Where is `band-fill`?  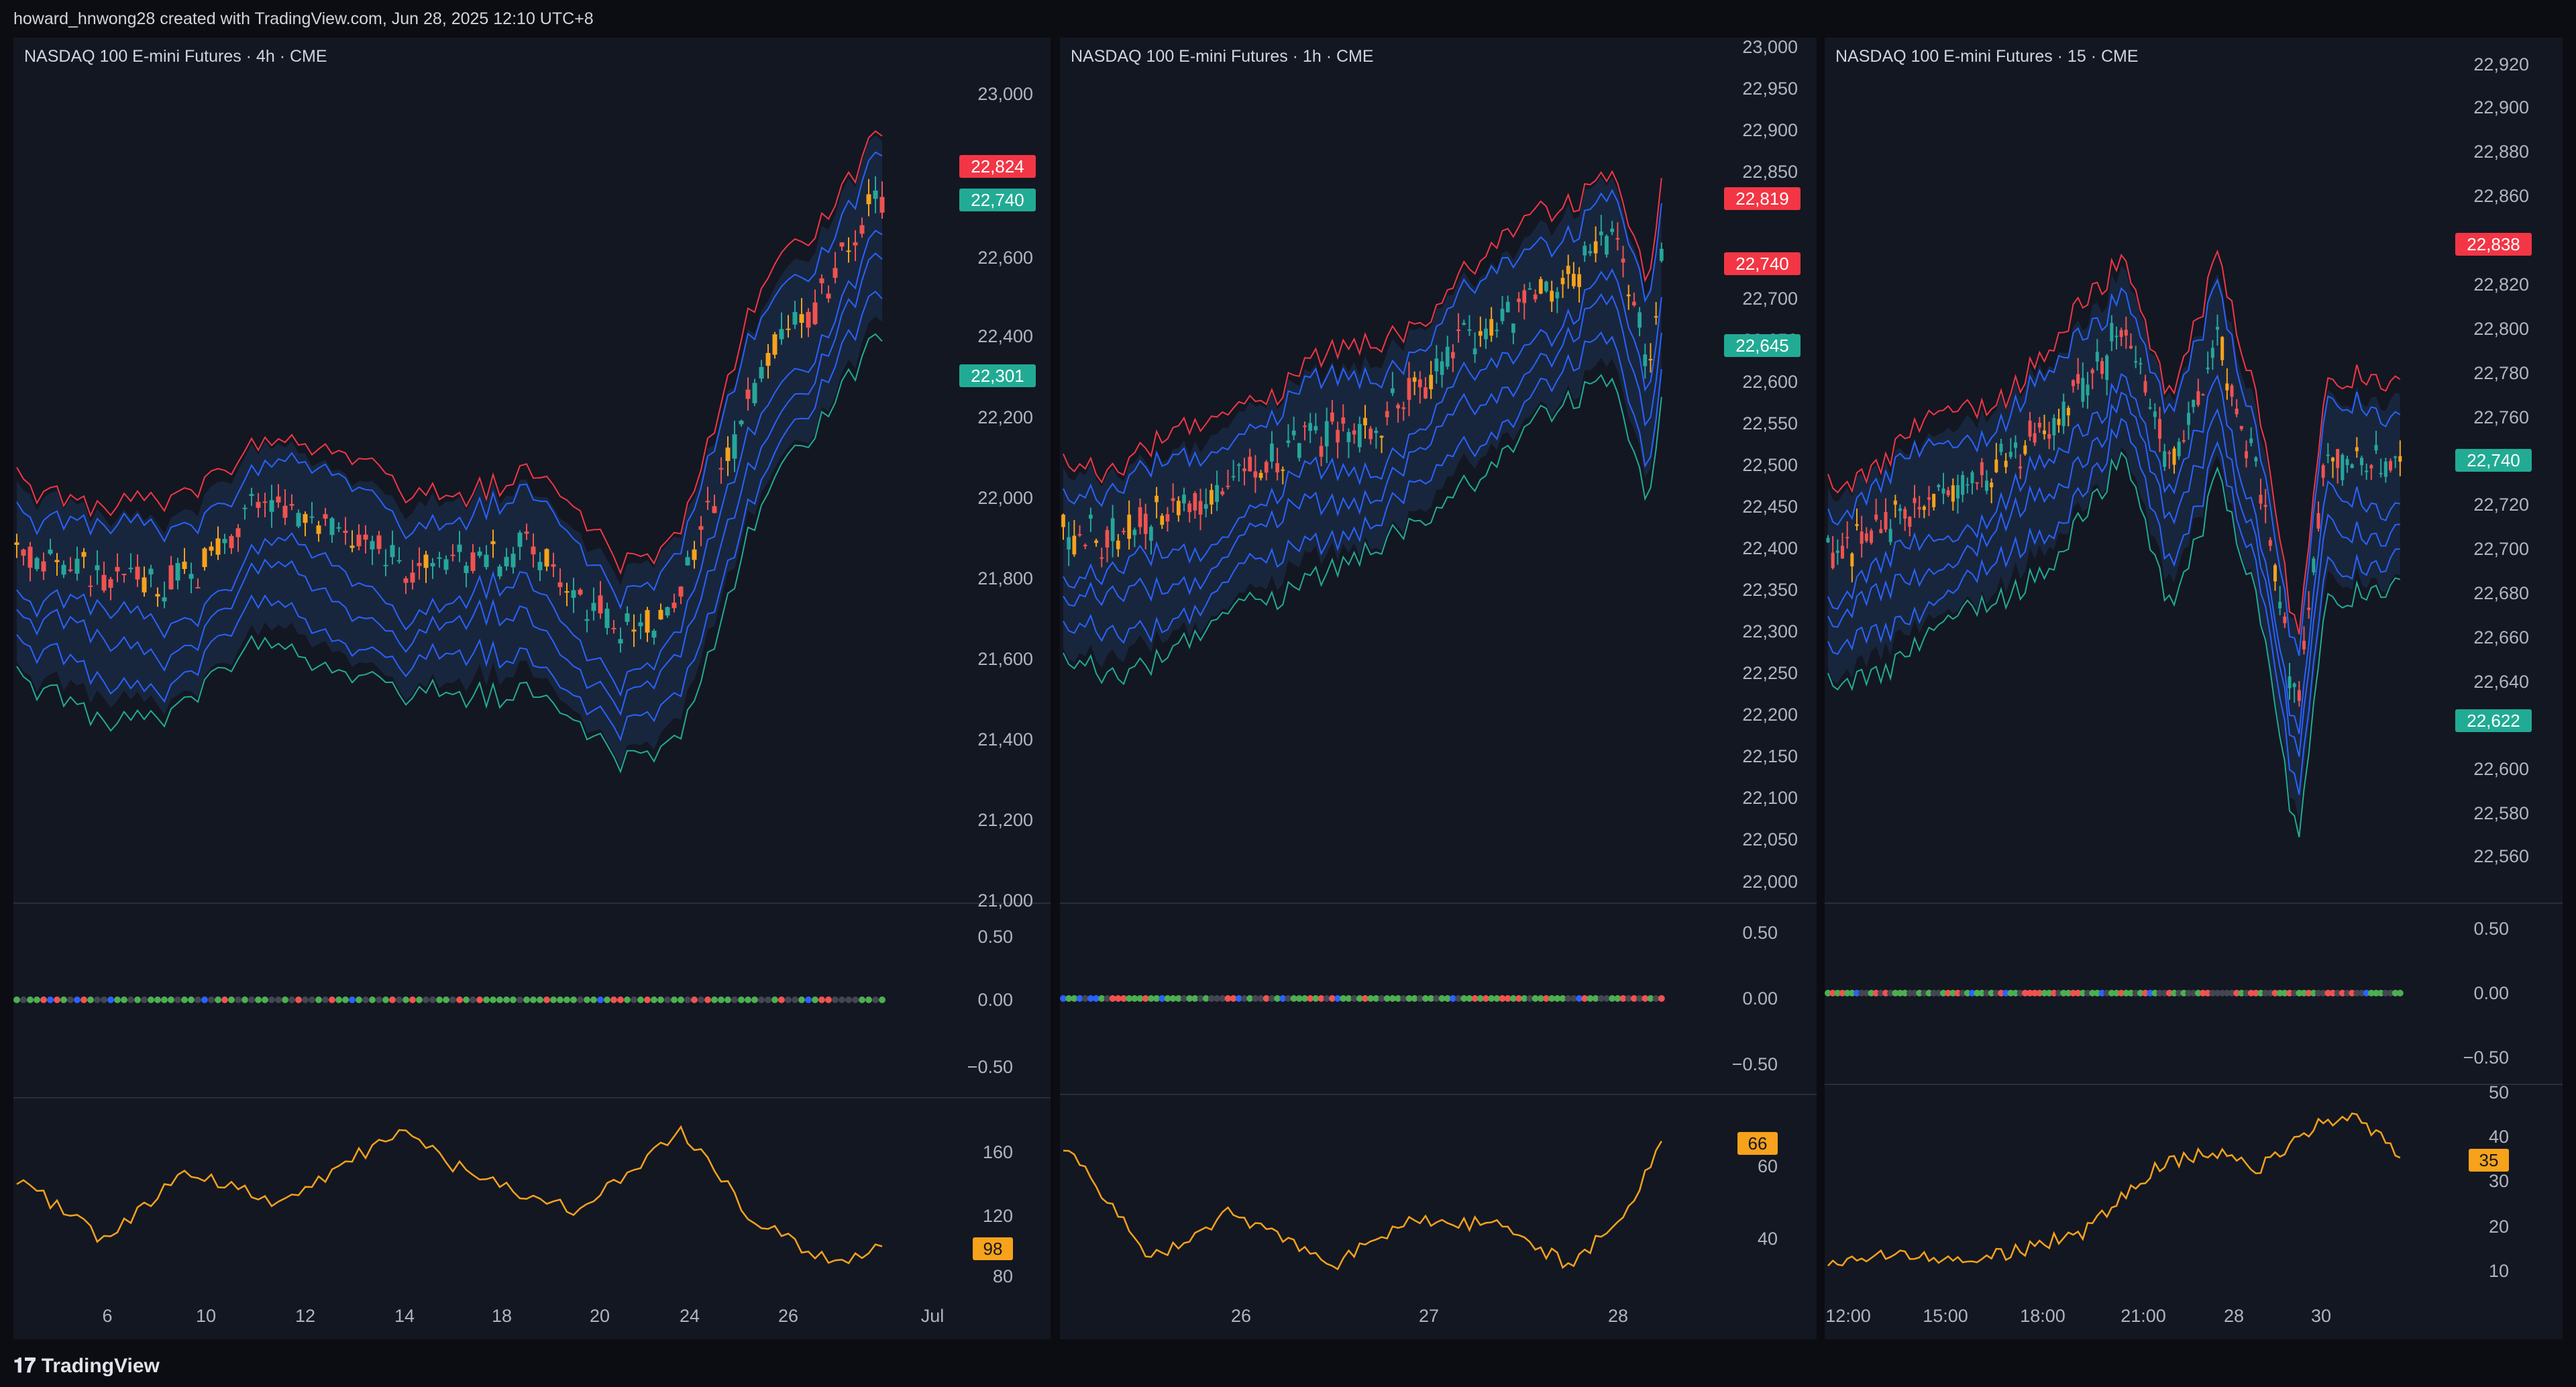 band-fill is located at coordinates (2114, 543).